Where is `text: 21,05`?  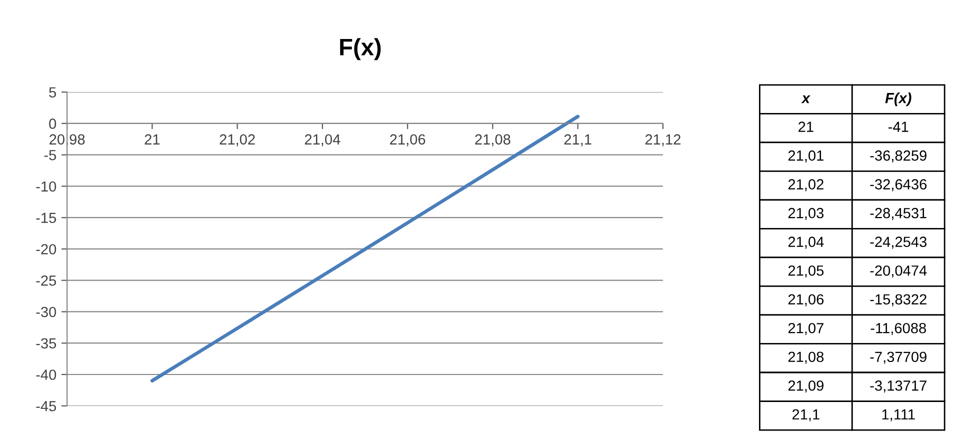 text: 21,05 is located at coordinates (806, 271).